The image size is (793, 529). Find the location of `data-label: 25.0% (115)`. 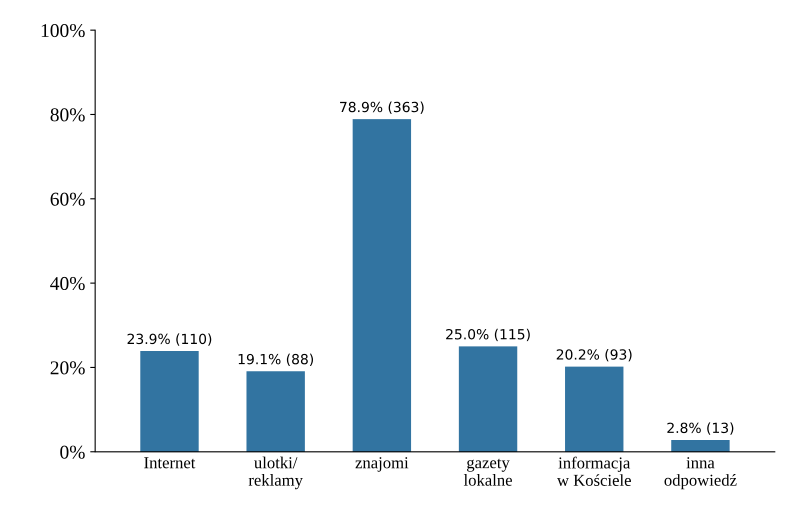

data-label: 25.0% (115) is located at coordinates (488, 335).